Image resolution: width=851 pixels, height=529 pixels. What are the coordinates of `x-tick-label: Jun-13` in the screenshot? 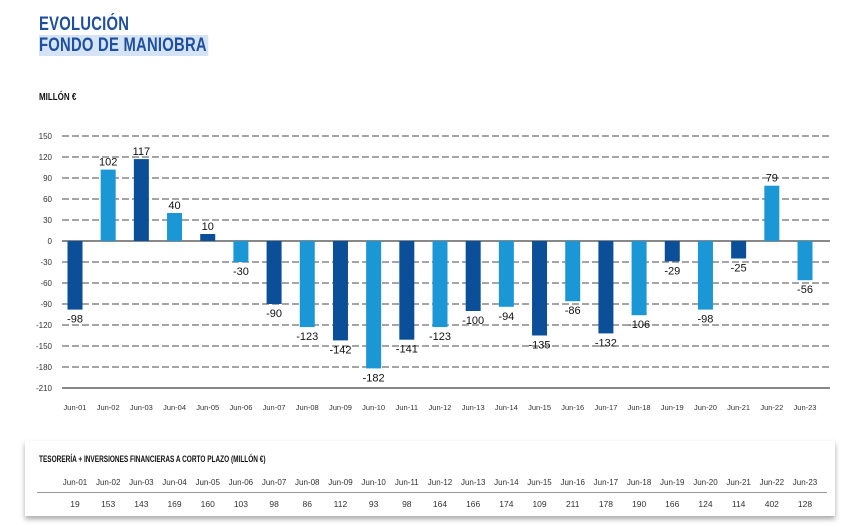 It's located at (473, 407).